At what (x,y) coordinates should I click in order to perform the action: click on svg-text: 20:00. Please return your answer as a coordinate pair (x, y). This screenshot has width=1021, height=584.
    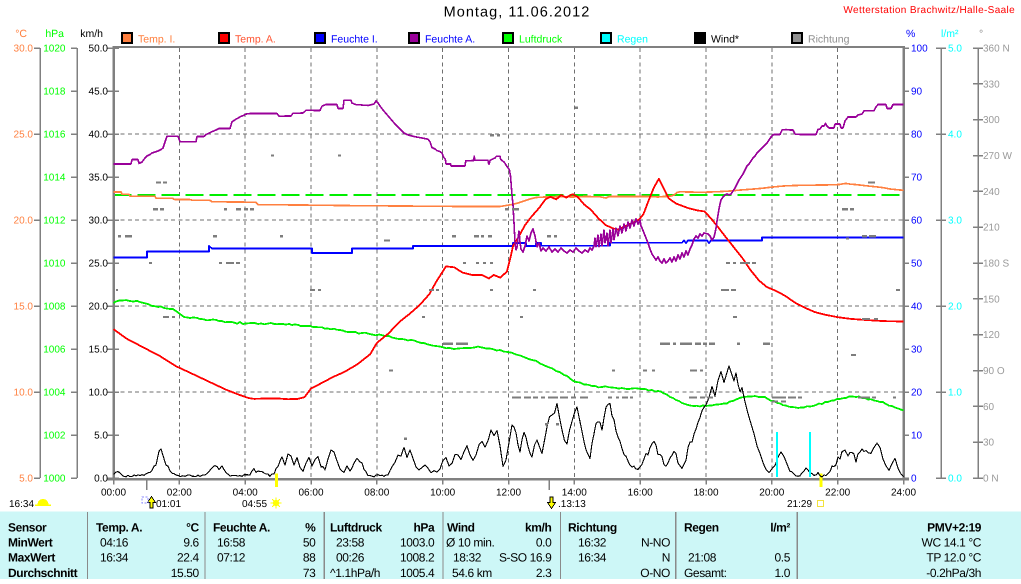
    Looking at the image, I should click on (771, 493).